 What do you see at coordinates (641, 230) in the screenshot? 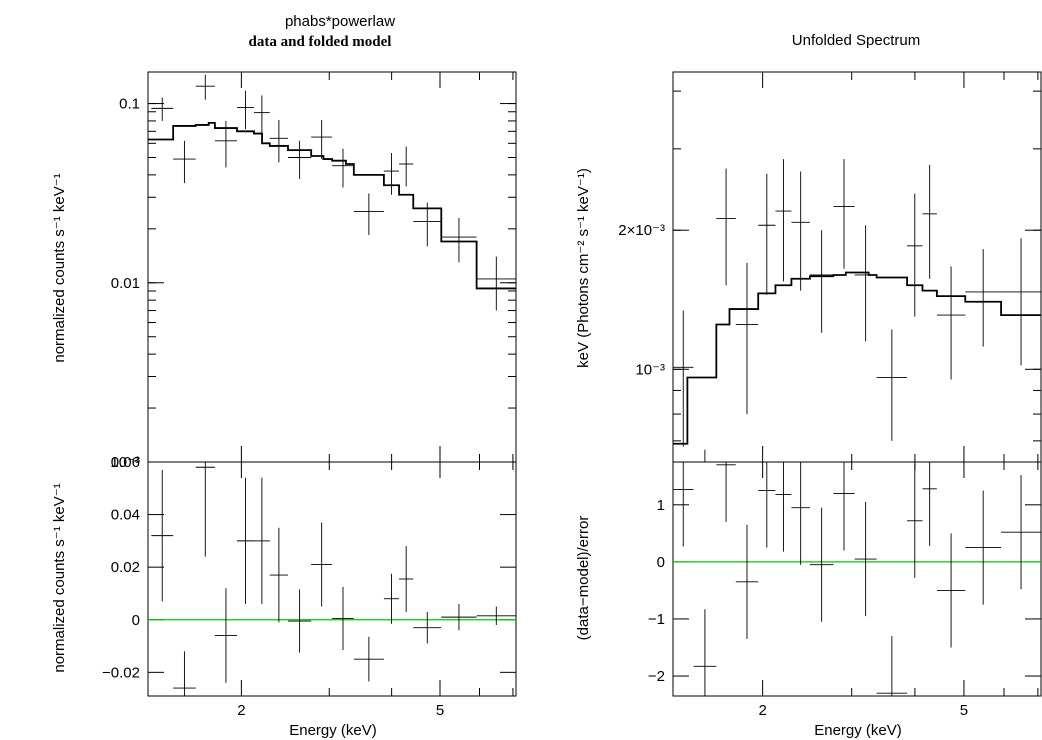
I see `y-tick-label: 2×10⁻³` at bounding box center [641, 230].